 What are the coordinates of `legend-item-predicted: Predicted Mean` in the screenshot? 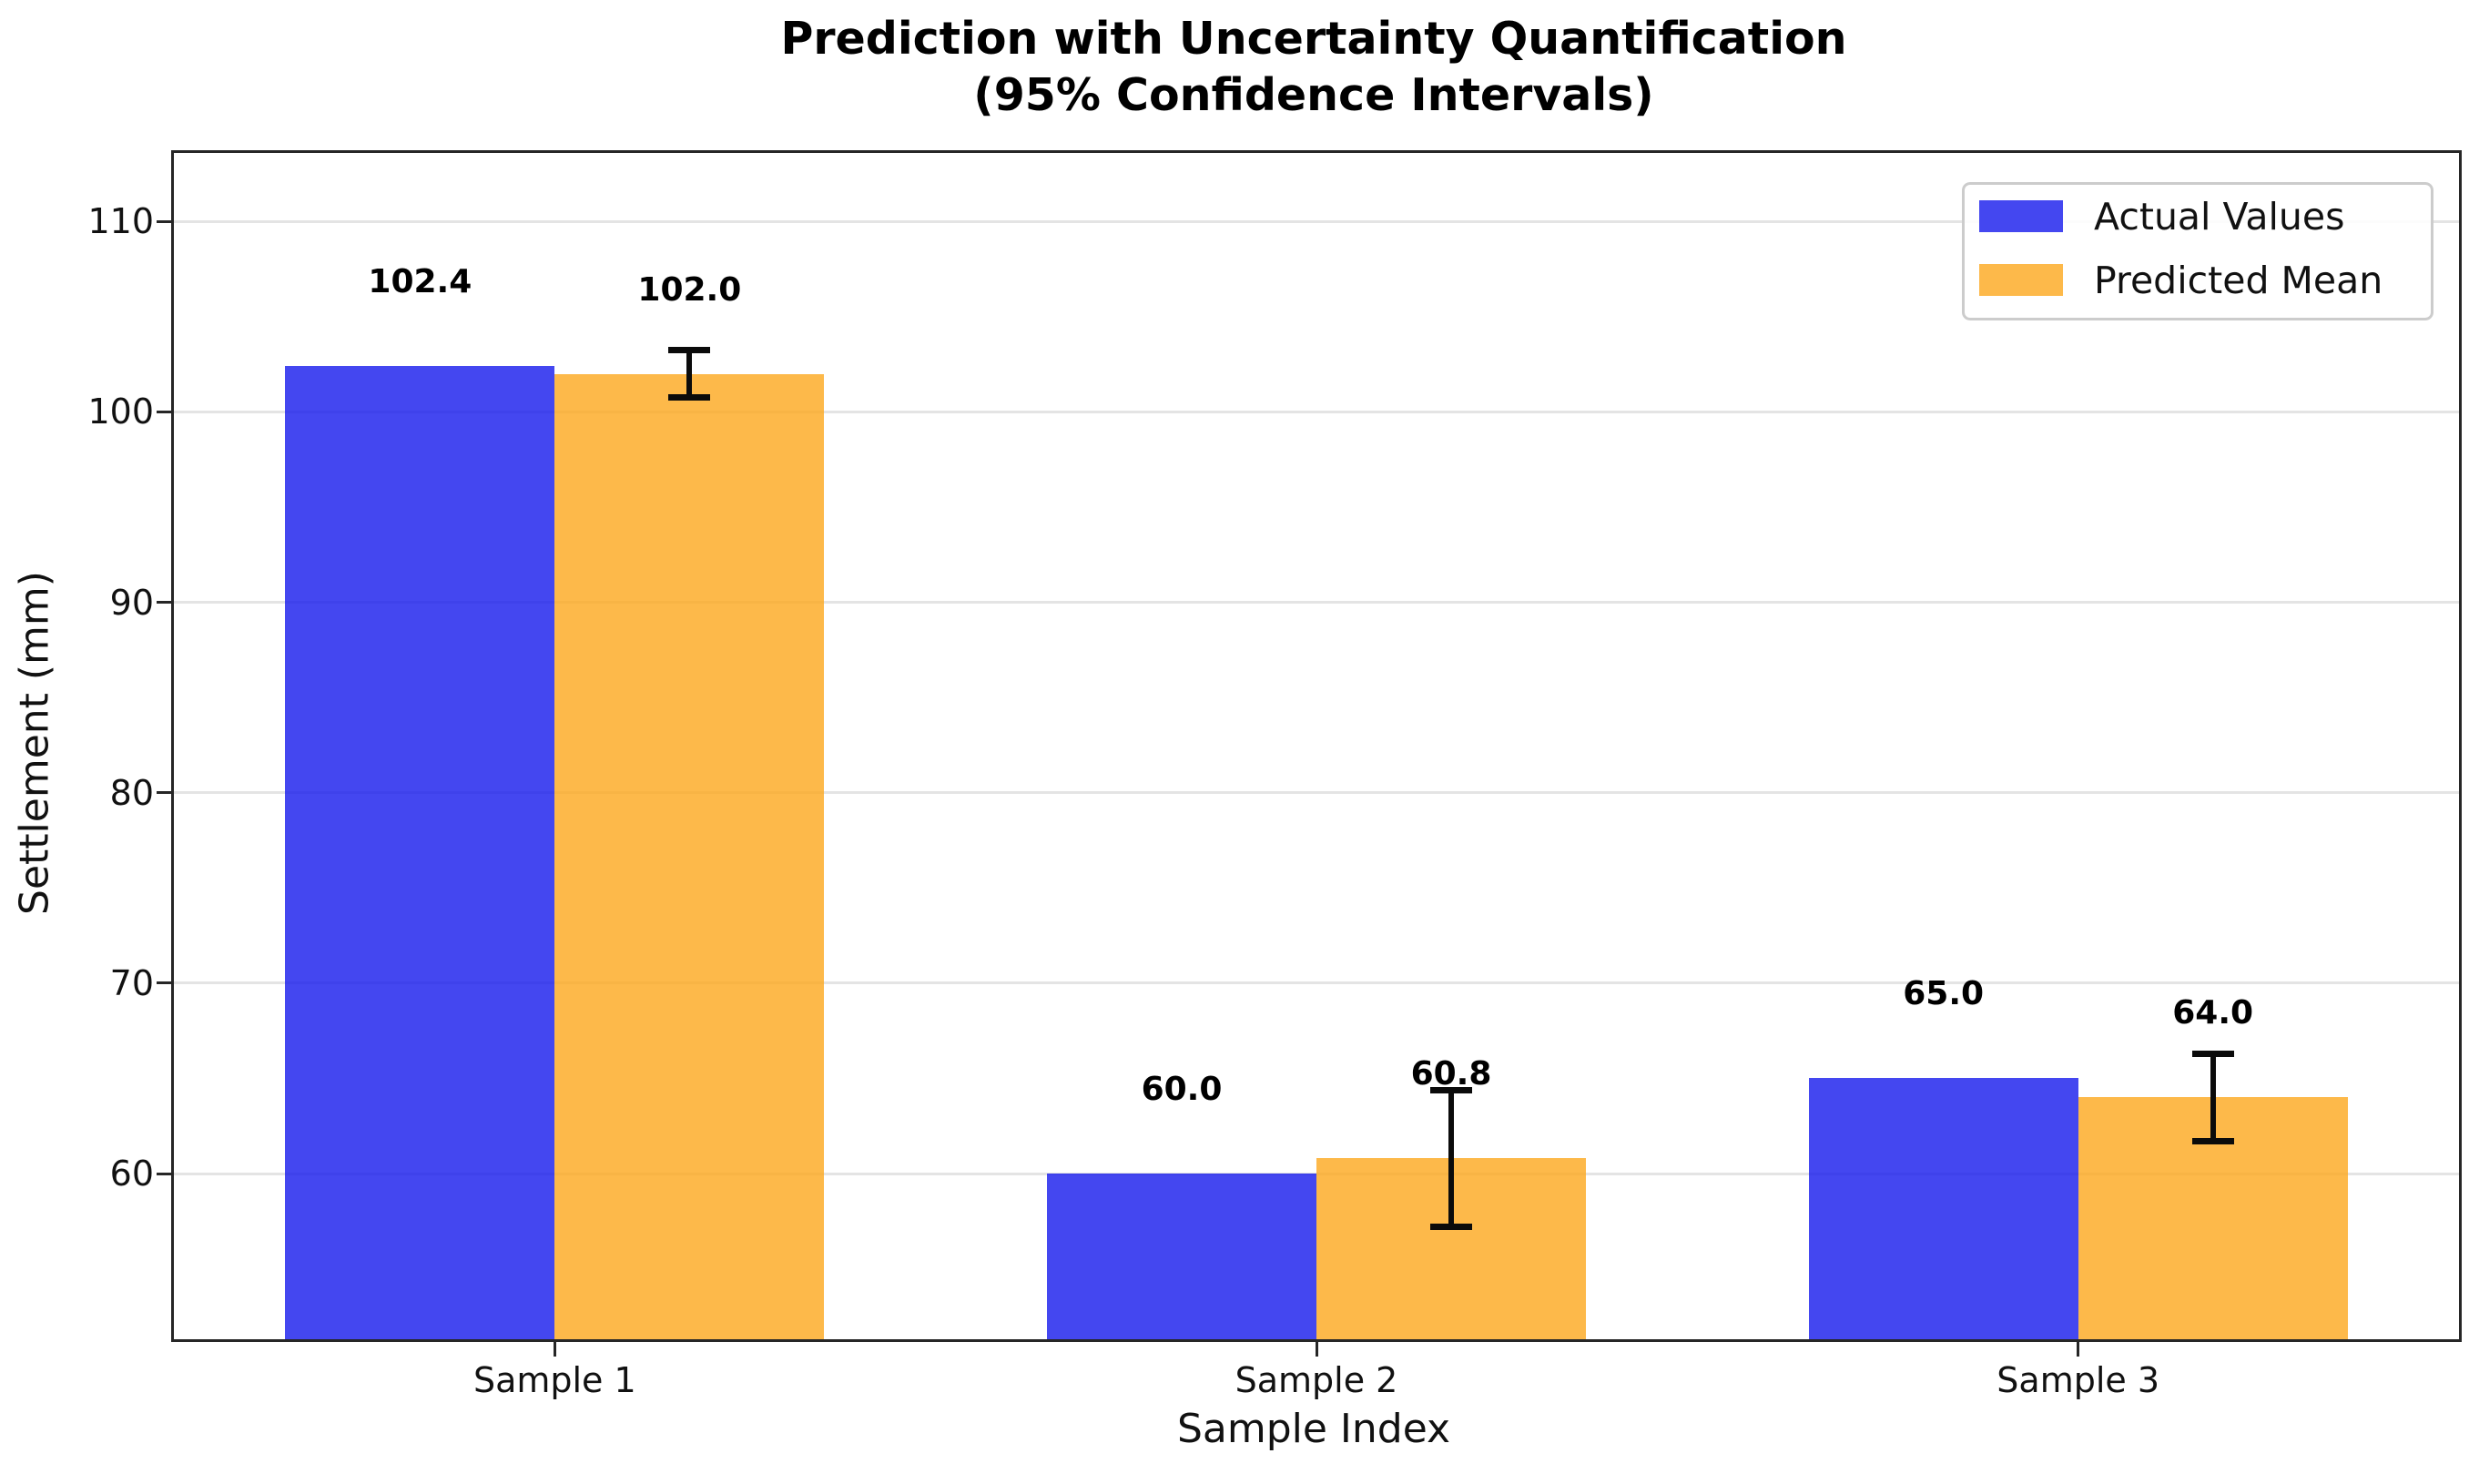 It's located at (2198, 280).